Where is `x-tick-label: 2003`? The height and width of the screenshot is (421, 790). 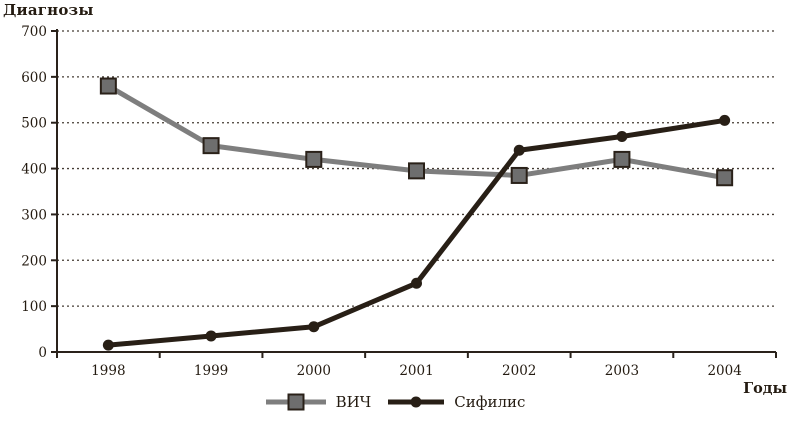 x-tick-label: 2003 is located at coordinates (622, 371).